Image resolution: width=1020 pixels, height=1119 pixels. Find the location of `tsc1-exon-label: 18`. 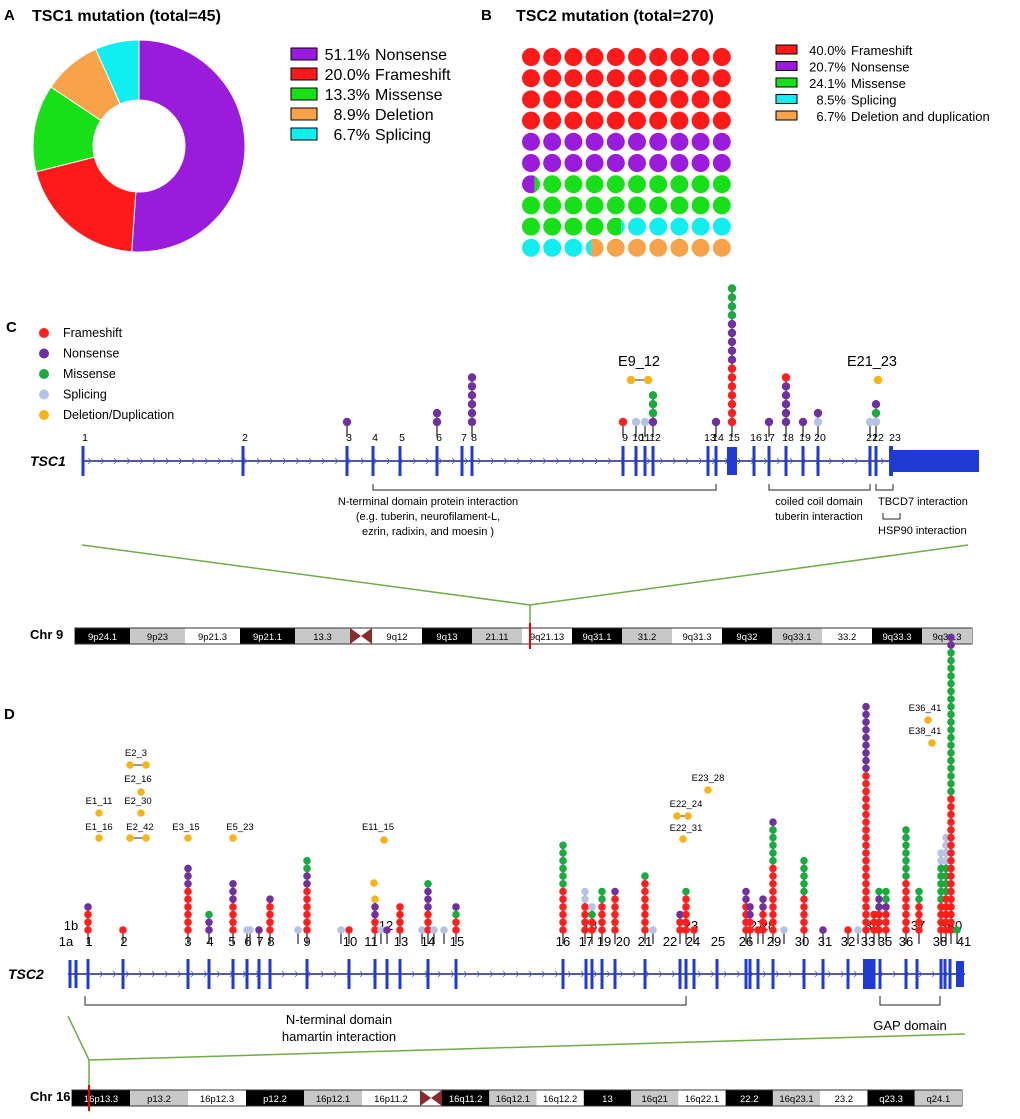

tsc1-exon-label: 18 is located at coordinates (788, 438).